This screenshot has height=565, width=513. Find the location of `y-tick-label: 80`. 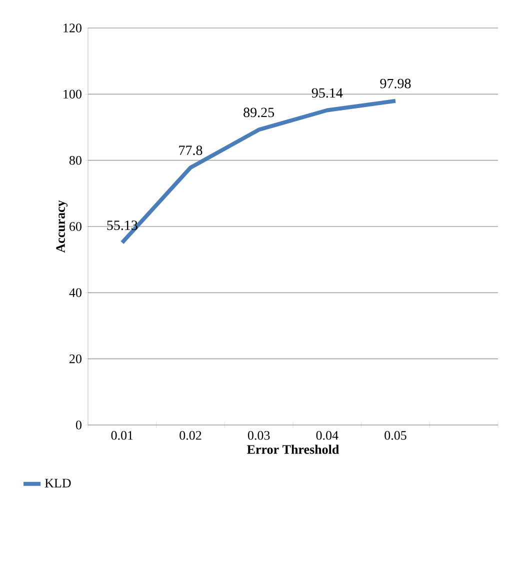

y-tick-label: 80 is located at coordinates (75, 160).